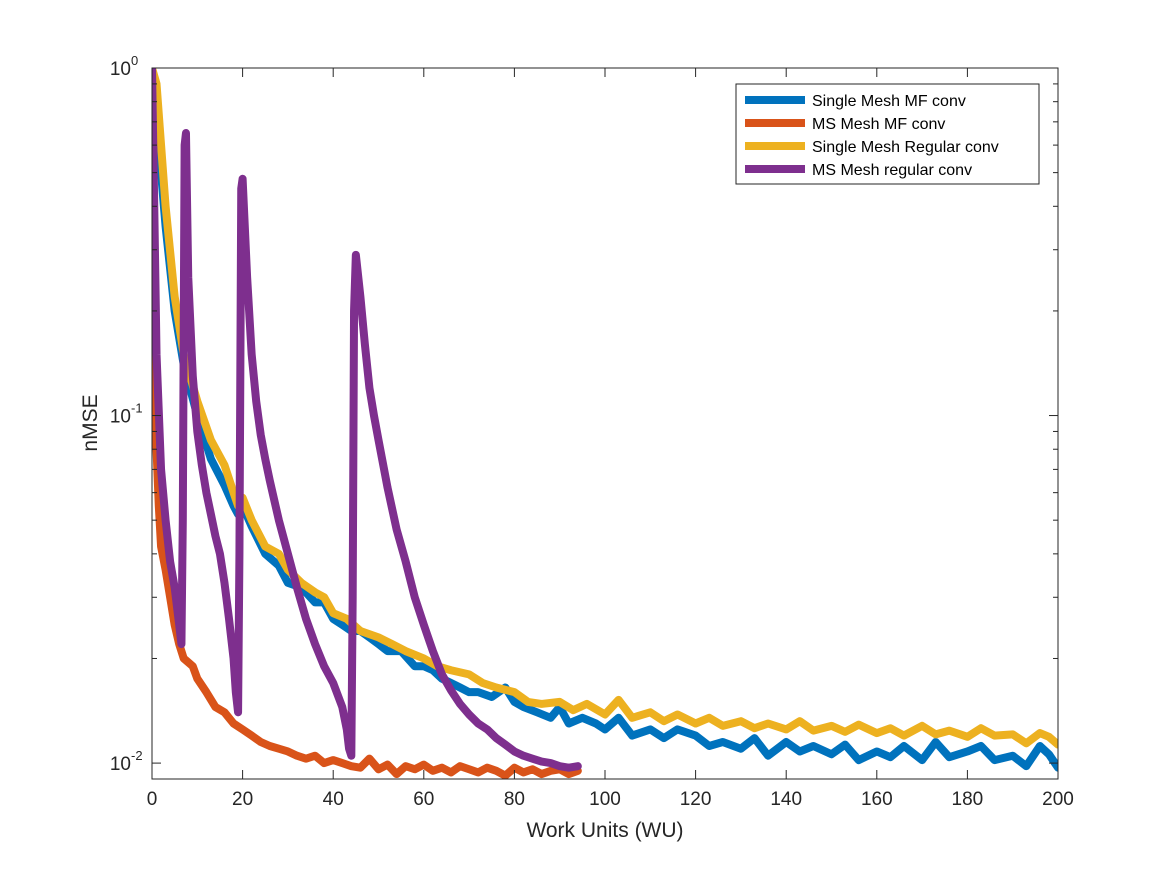 The height and width of the screenshot is (875, 1167). Describe the element at coordinates (423, 799) in the screenshot. I see `x-tick-label: 60` at that location.